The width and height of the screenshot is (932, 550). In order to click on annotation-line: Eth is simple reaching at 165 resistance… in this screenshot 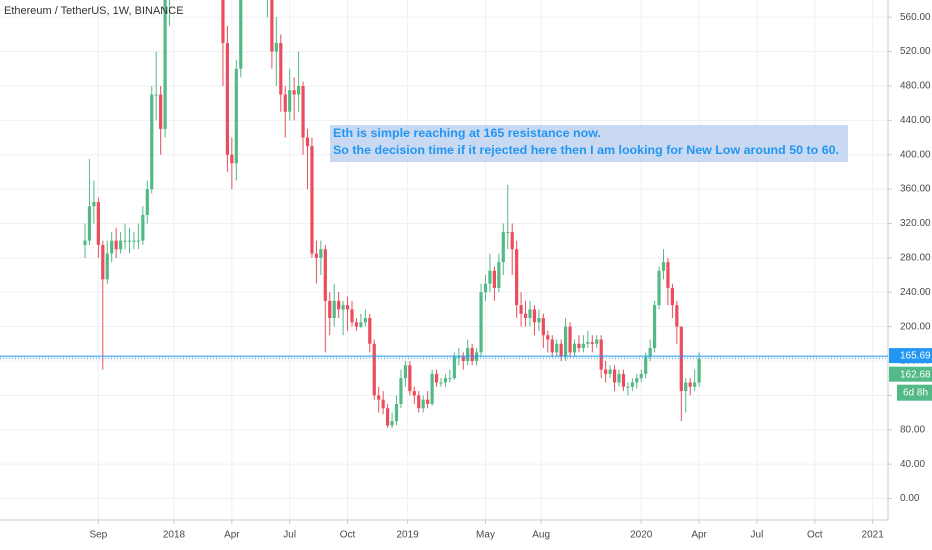, I will do `click(467, 133)`.